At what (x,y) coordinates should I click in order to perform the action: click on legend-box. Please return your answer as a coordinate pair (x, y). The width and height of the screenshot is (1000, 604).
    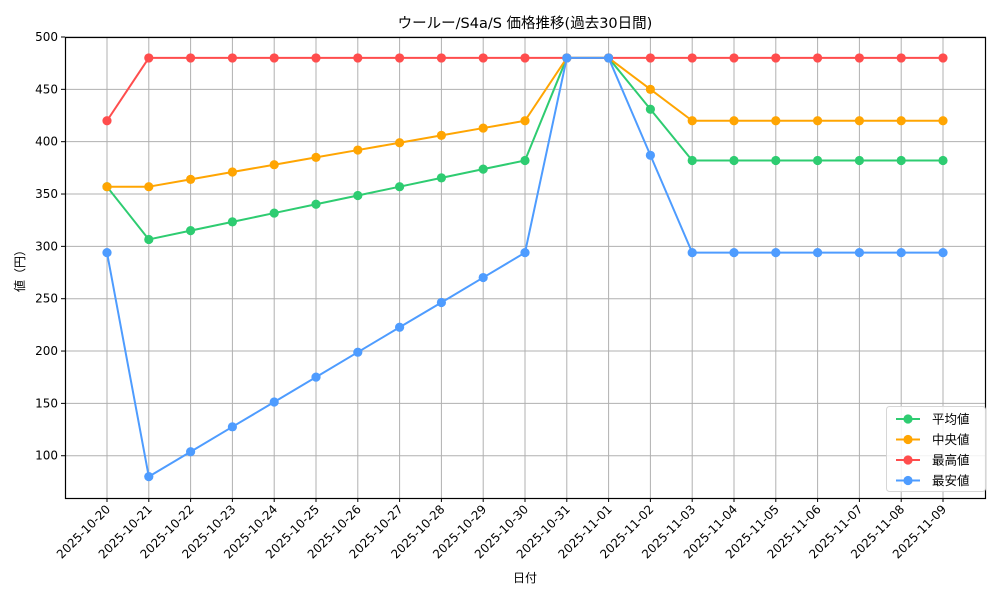
    Looking at the image, I should click on (936, 449).